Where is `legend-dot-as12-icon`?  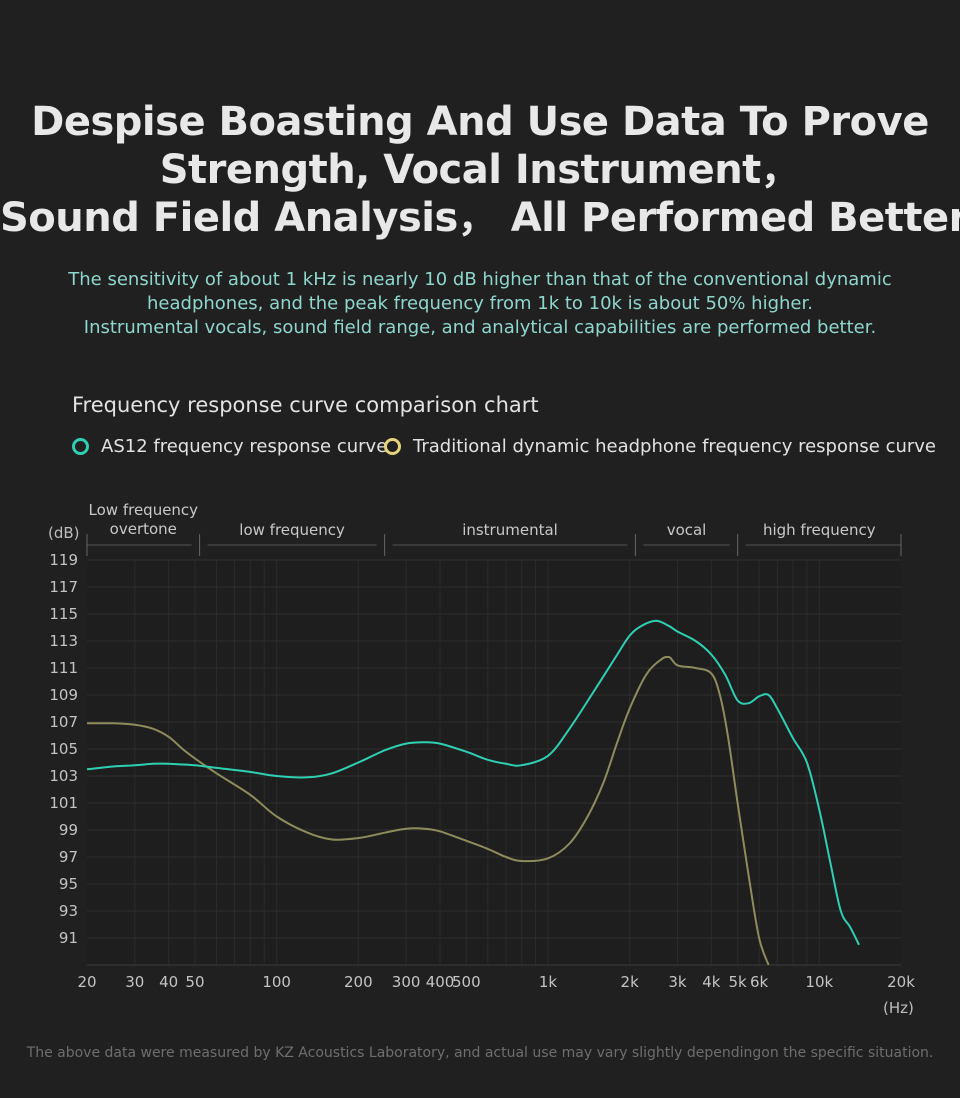 legend-dot-as12-icon is located at coordinates (80, 446).